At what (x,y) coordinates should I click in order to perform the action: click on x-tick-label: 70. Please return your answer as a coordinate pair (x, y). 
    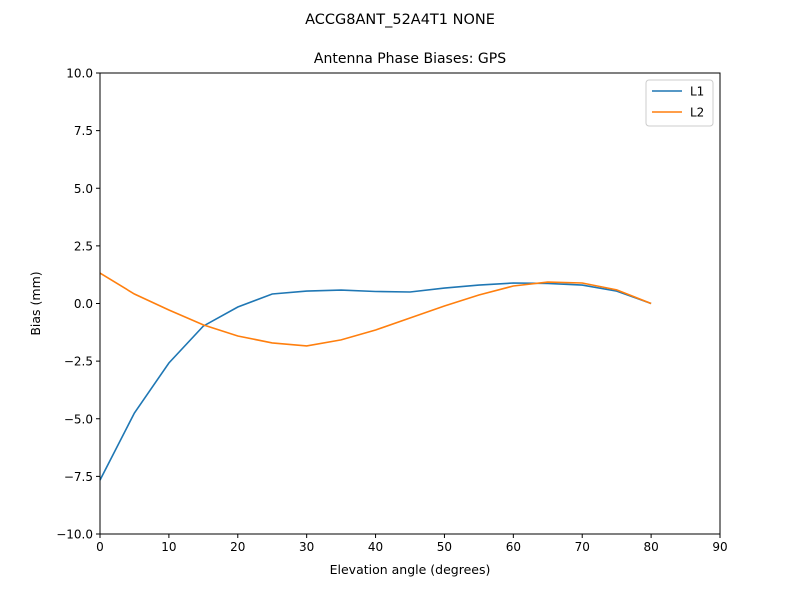
    Looking at the image, I should click on (582, 547).